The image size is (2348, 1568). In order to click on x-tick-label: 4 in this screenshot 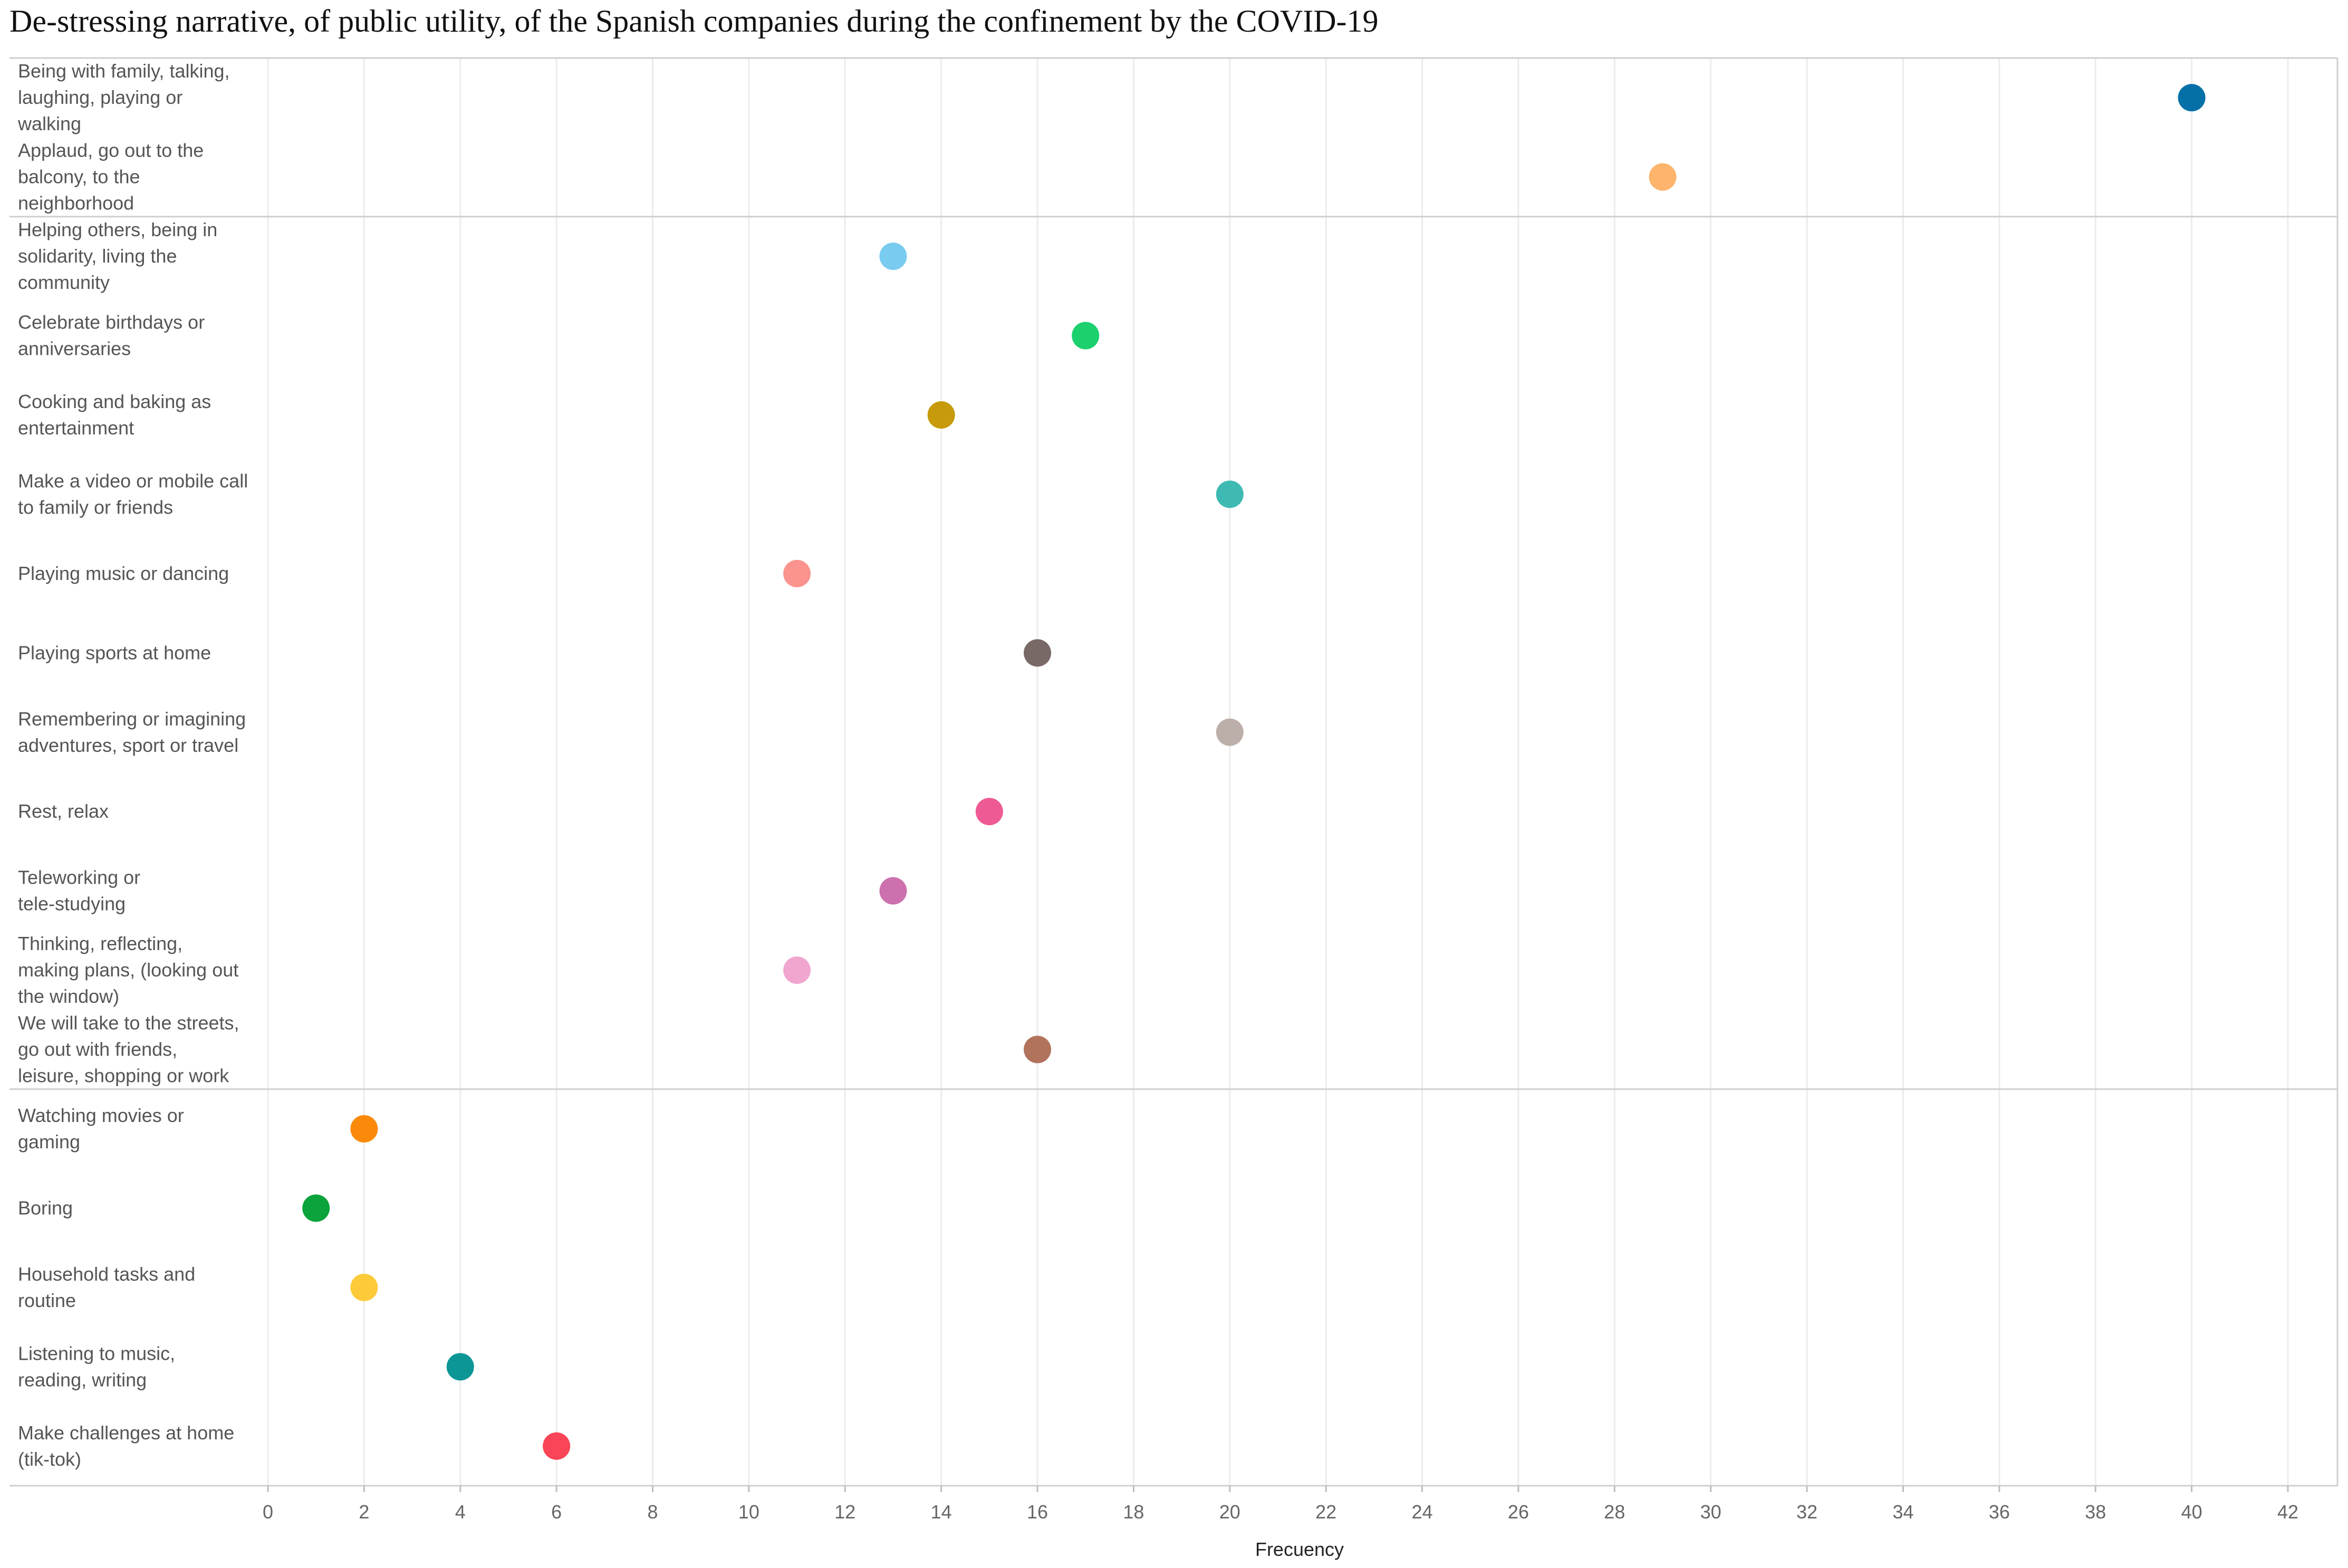, I will do `click(460, 1512)`.